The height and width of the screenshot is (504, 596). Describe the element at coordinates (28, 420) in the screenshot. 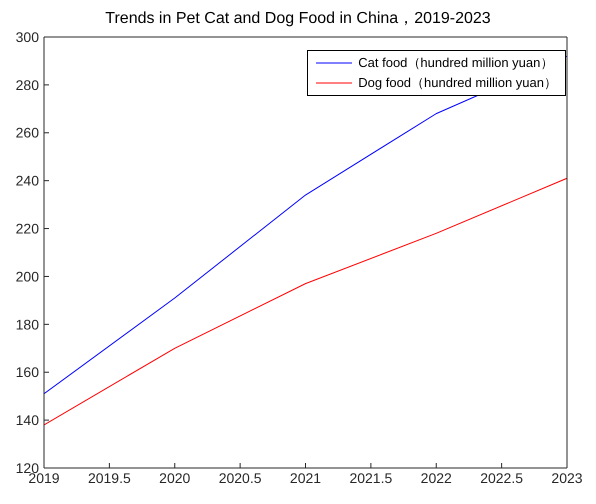

I see `y-tick-label: 140` at that location.